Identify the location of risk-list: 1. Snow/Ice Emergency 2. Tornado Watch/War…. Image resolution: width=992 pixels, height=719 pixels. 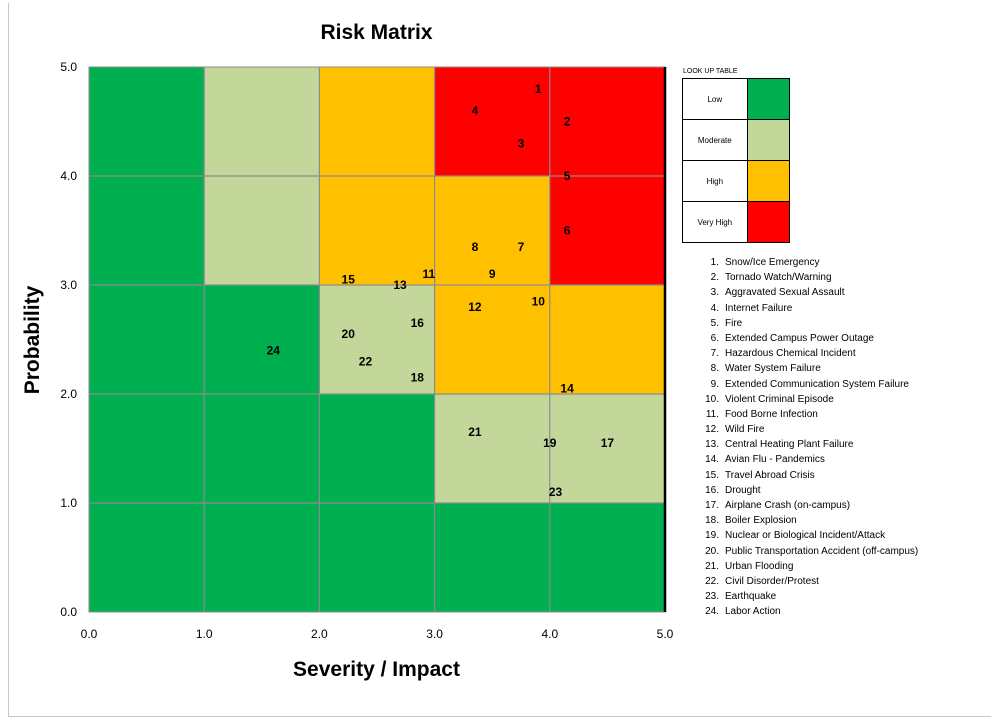
(808, 437).